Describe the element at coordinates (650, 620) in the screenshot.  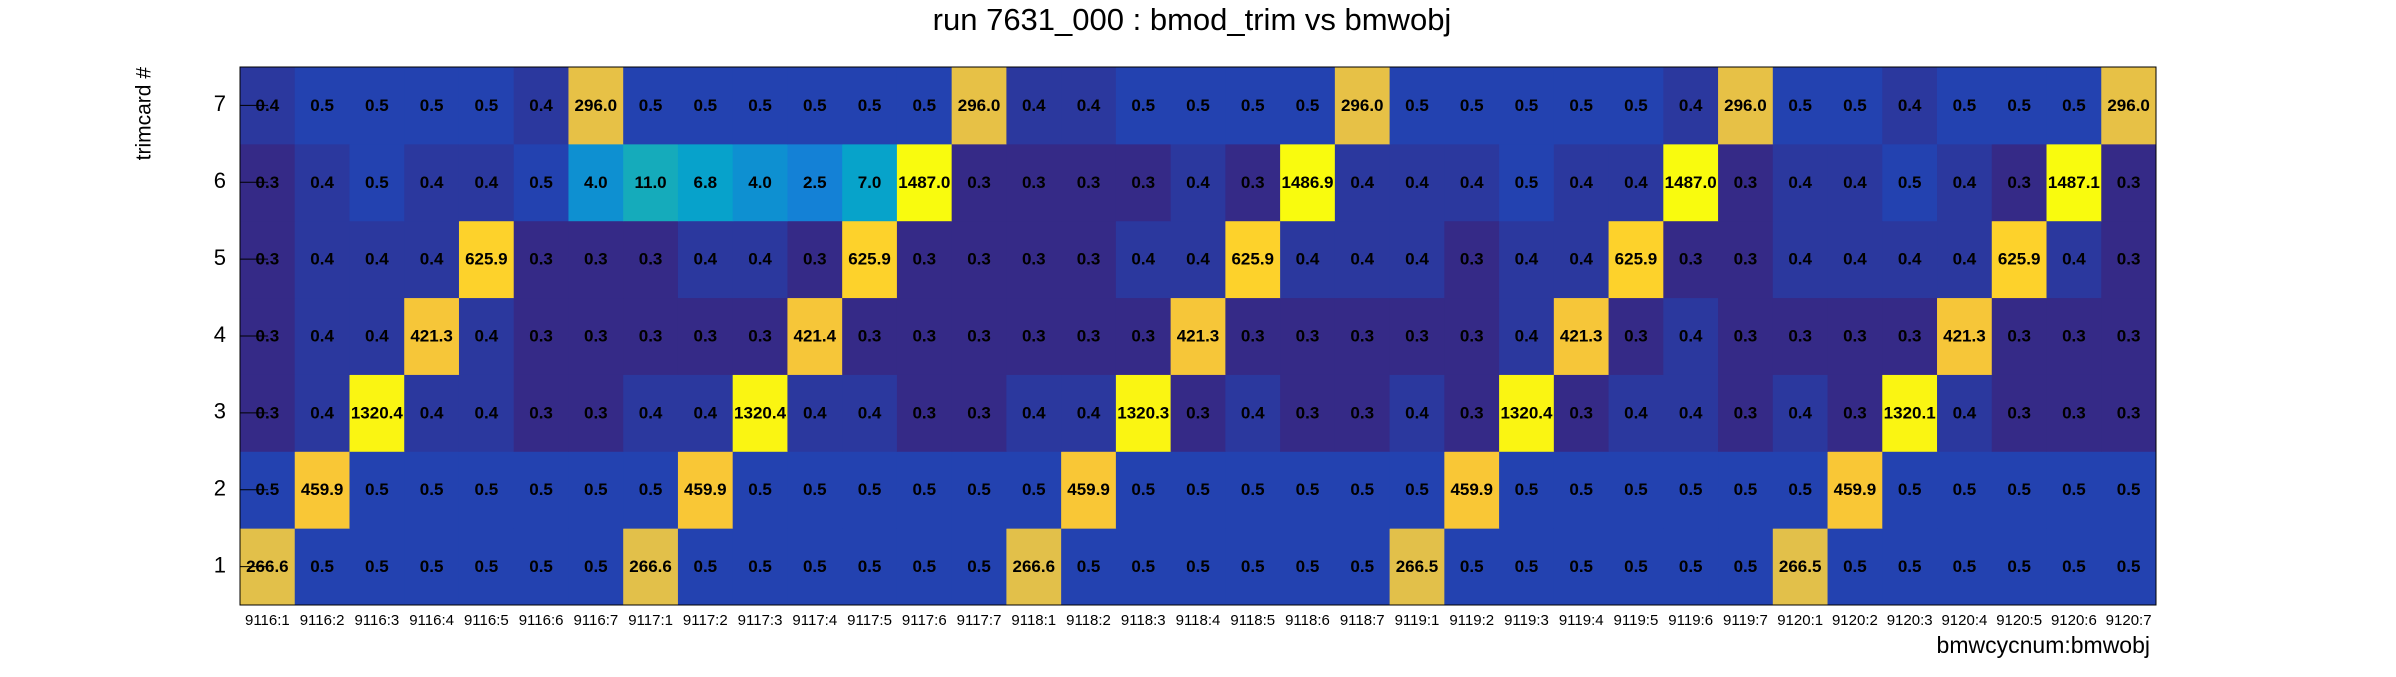
I see `x-tick-label: 9117:1` at that location.